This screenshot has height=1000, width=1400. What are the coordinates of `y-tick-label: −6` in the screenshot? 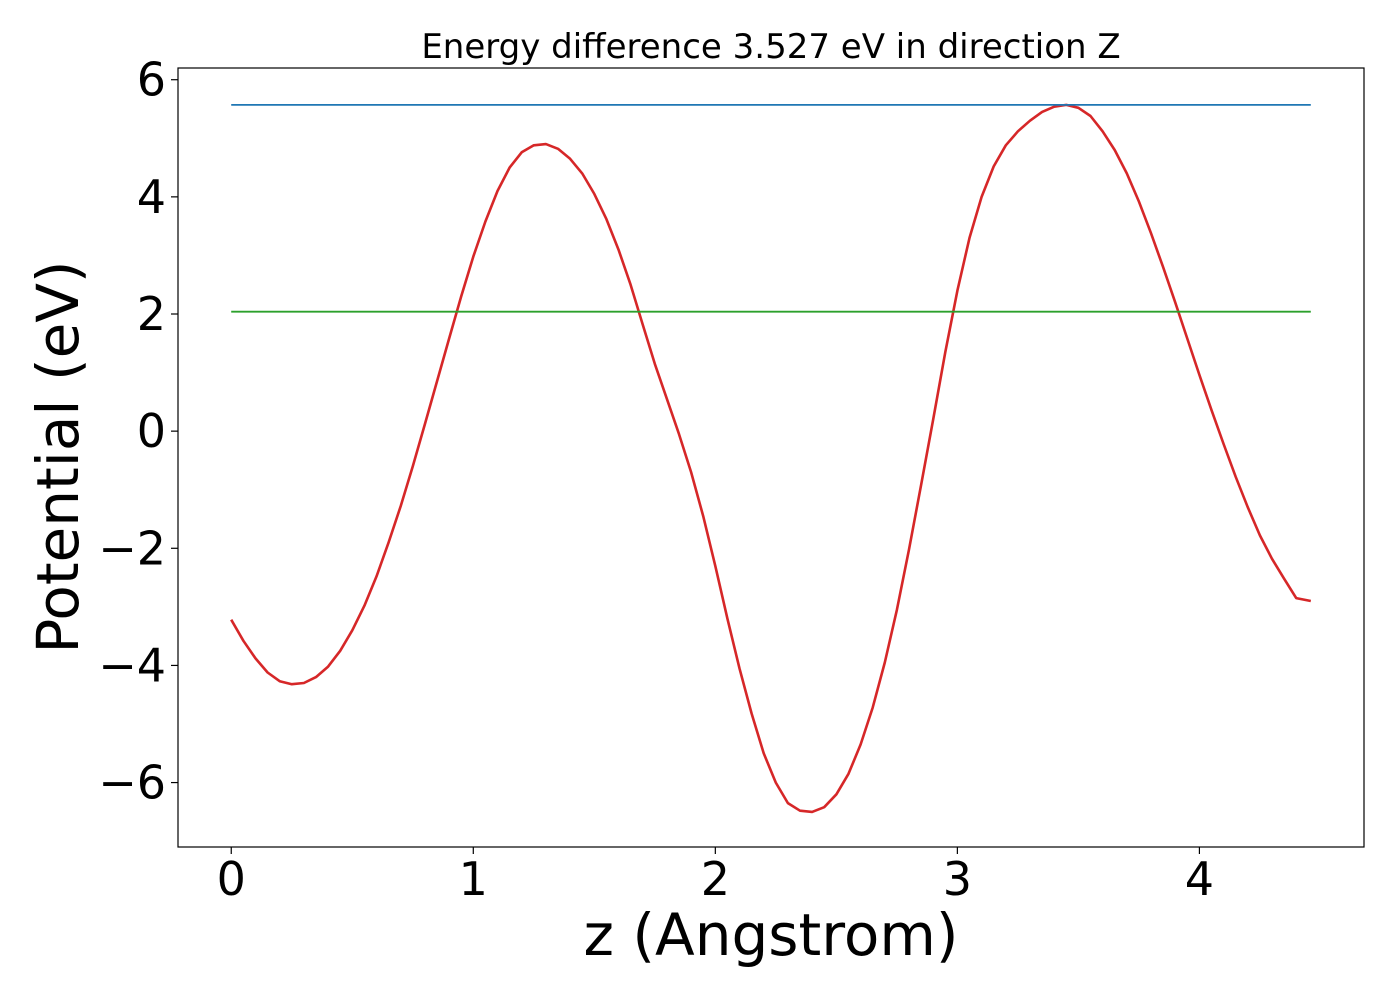 It's located at (132, 783).